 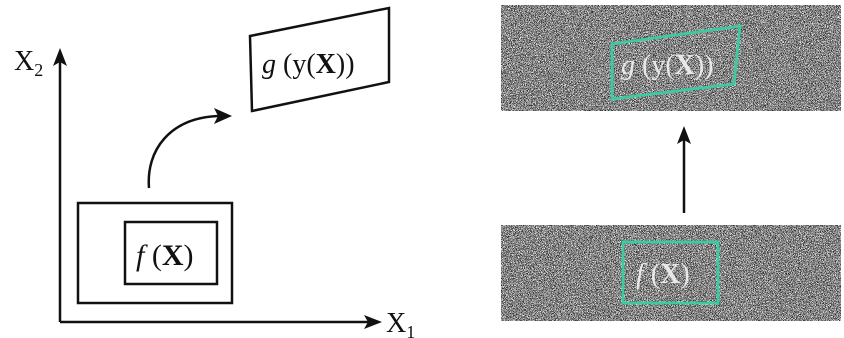 I want to click on target-label: g (y(X)), so click(x=308, y=64).